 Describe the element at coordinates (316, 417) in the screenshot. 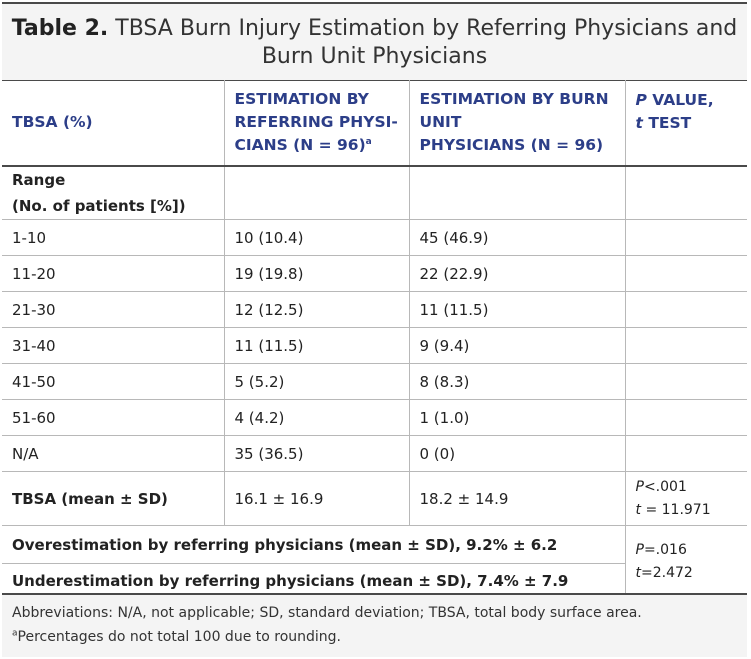

I see `referring-value: 4 (4.2)` at that location.